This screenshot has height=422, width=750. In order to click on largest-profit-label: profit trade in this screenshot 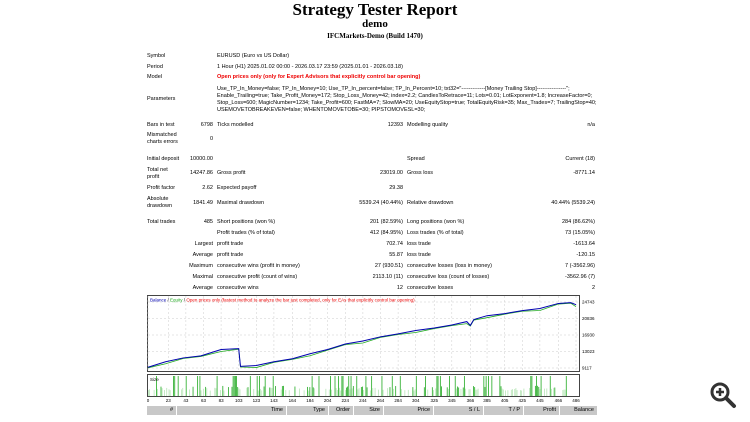, I will do `click(230, 244)`.